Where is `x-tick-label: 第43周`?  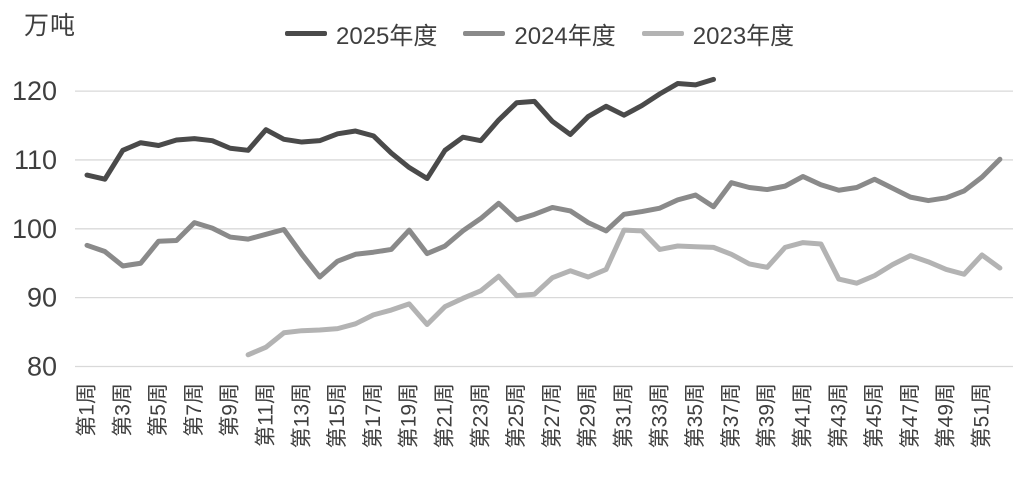 x-tick-label: 第43周 is located at coordinates (838, 415).